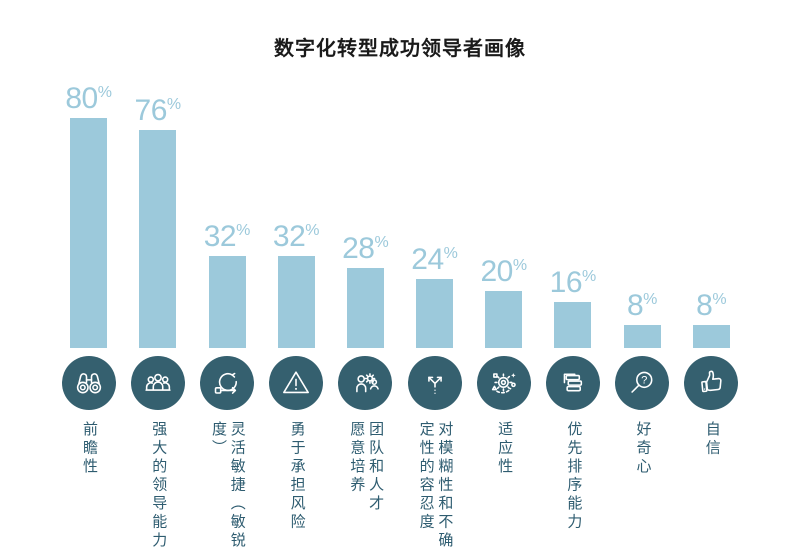 This screenshot has height=558, width=800. I want to click on people-group-icon, so click(158, 383).